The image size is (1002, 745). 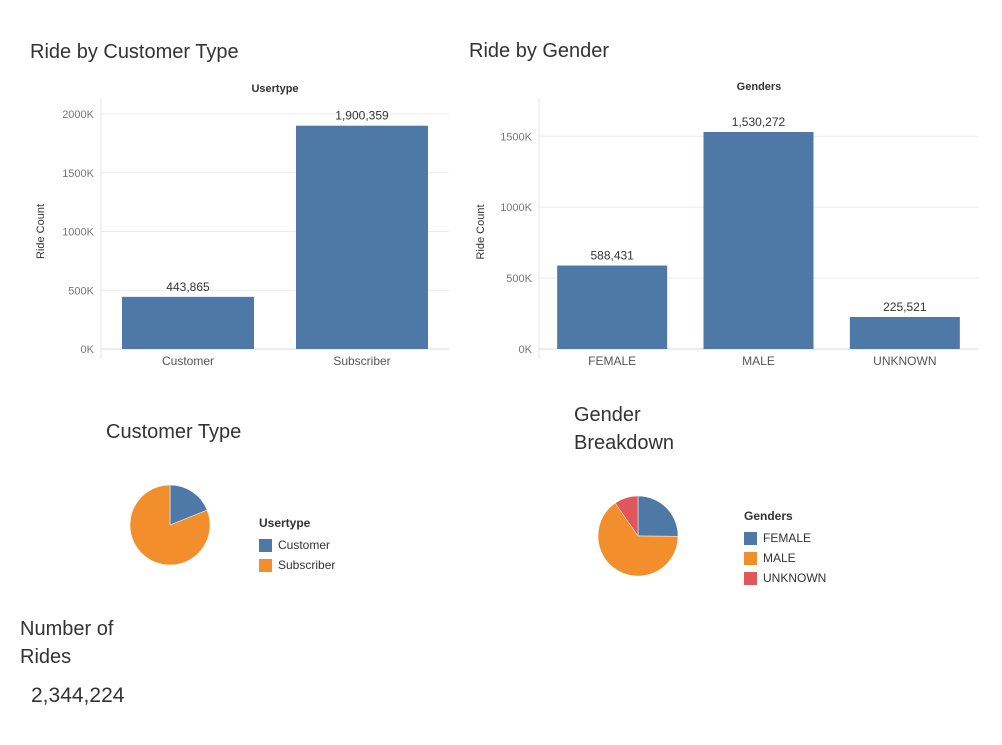 I want to click on gender-breakdown-title-line1: Gender, so click(x=607, y=415).